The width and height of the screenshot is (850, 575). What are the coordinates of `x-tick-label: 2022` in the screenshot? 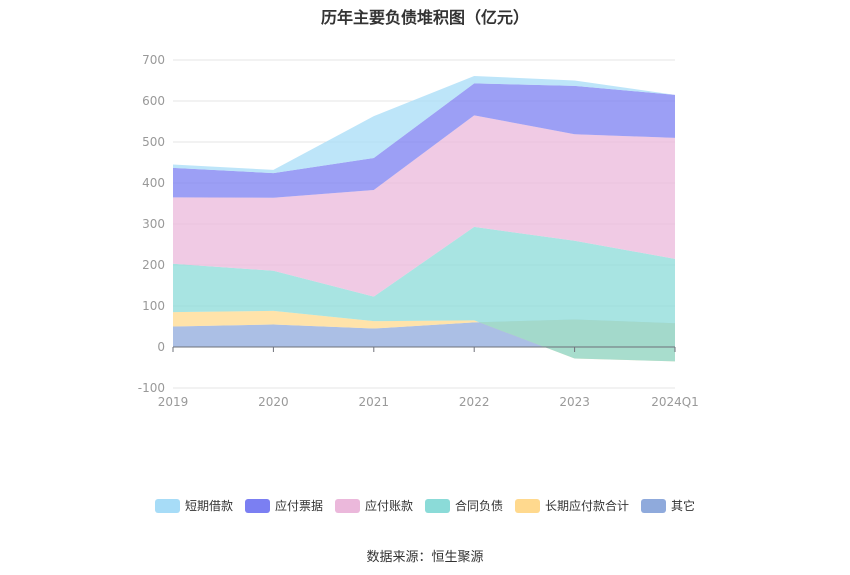 It's located at (474, 402).